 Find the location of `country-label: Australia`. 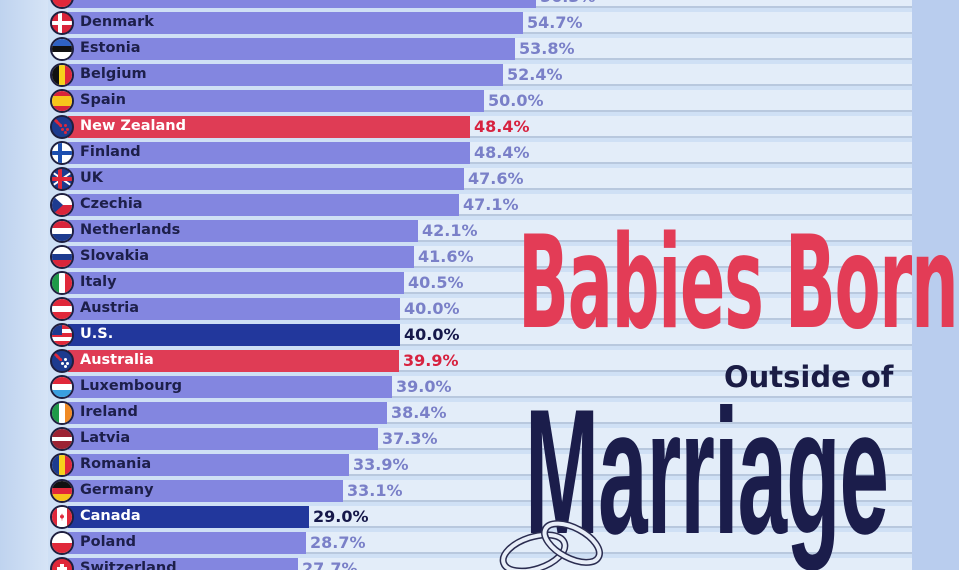

country-label: Australia is located at coordinates (117, 360).